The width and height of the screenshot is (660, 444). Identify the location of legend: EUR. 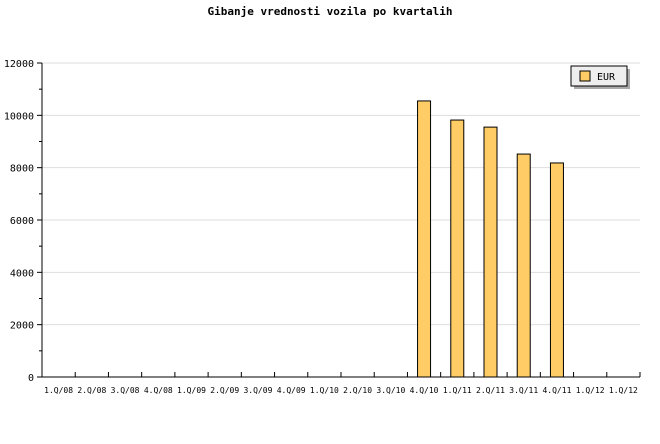
(600, 77).